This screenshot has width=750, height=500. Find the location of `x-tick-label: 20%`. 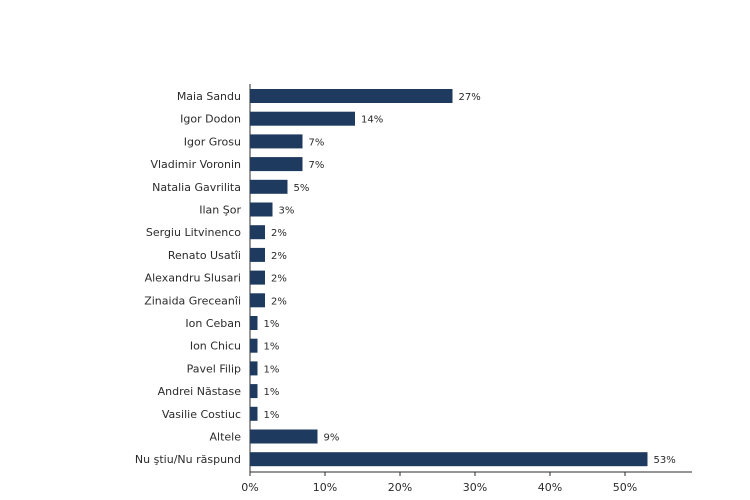

x-tick-label: 20% is located at coordinates (400, 487).